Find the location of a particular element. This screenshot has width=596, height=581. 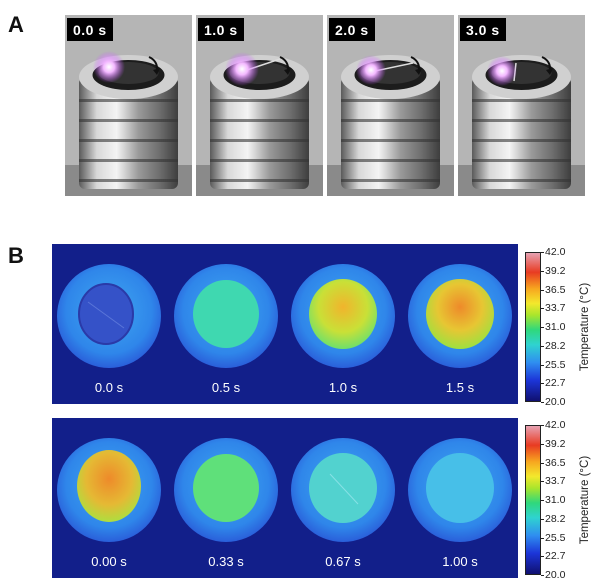

time-label: 0.5 s is located at coordinates (226, 387).